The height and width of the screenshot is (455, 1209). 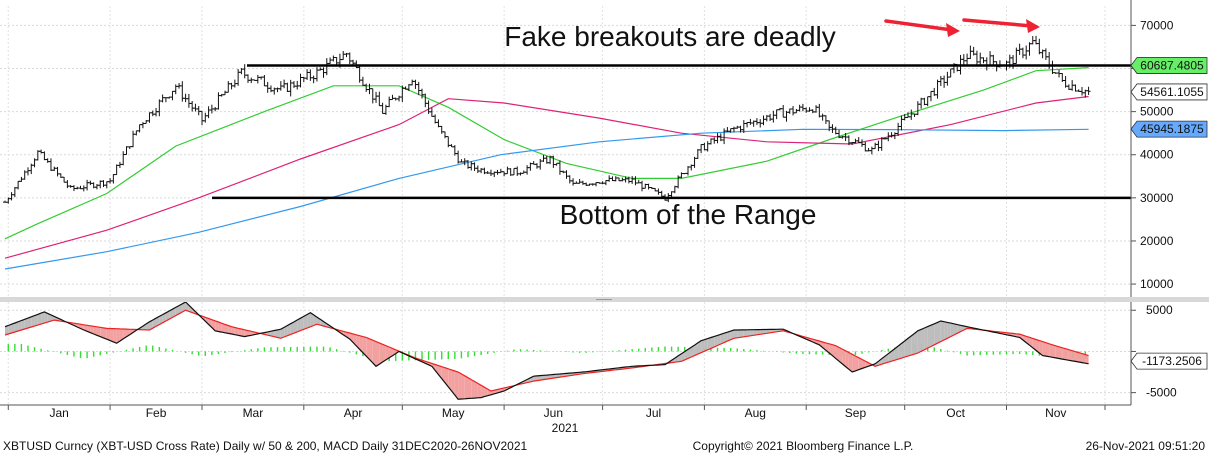 I want to click on x-month-label: Aug, so click(x=755, y=413).